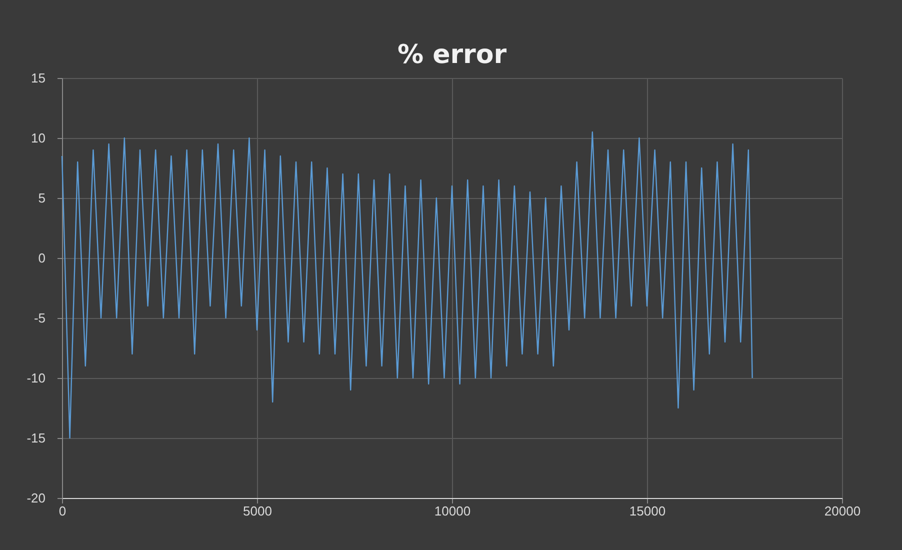 The image size is (902, 550). I want to click on x-tick-label: 0, so click(62, 511).